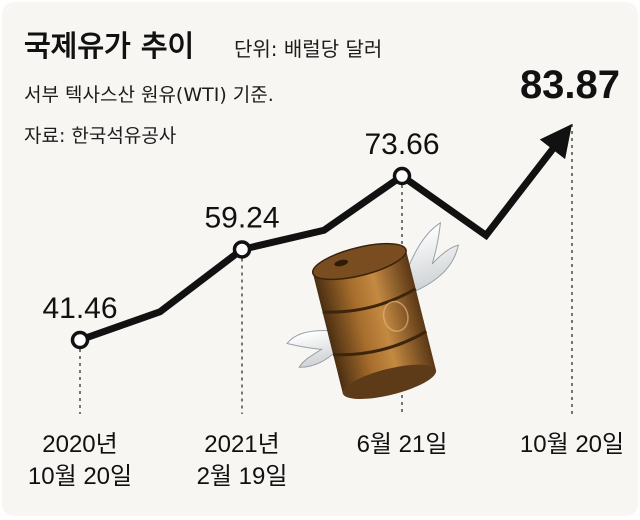  I want to click on data-value-label: 59.24, so click(241, 217).